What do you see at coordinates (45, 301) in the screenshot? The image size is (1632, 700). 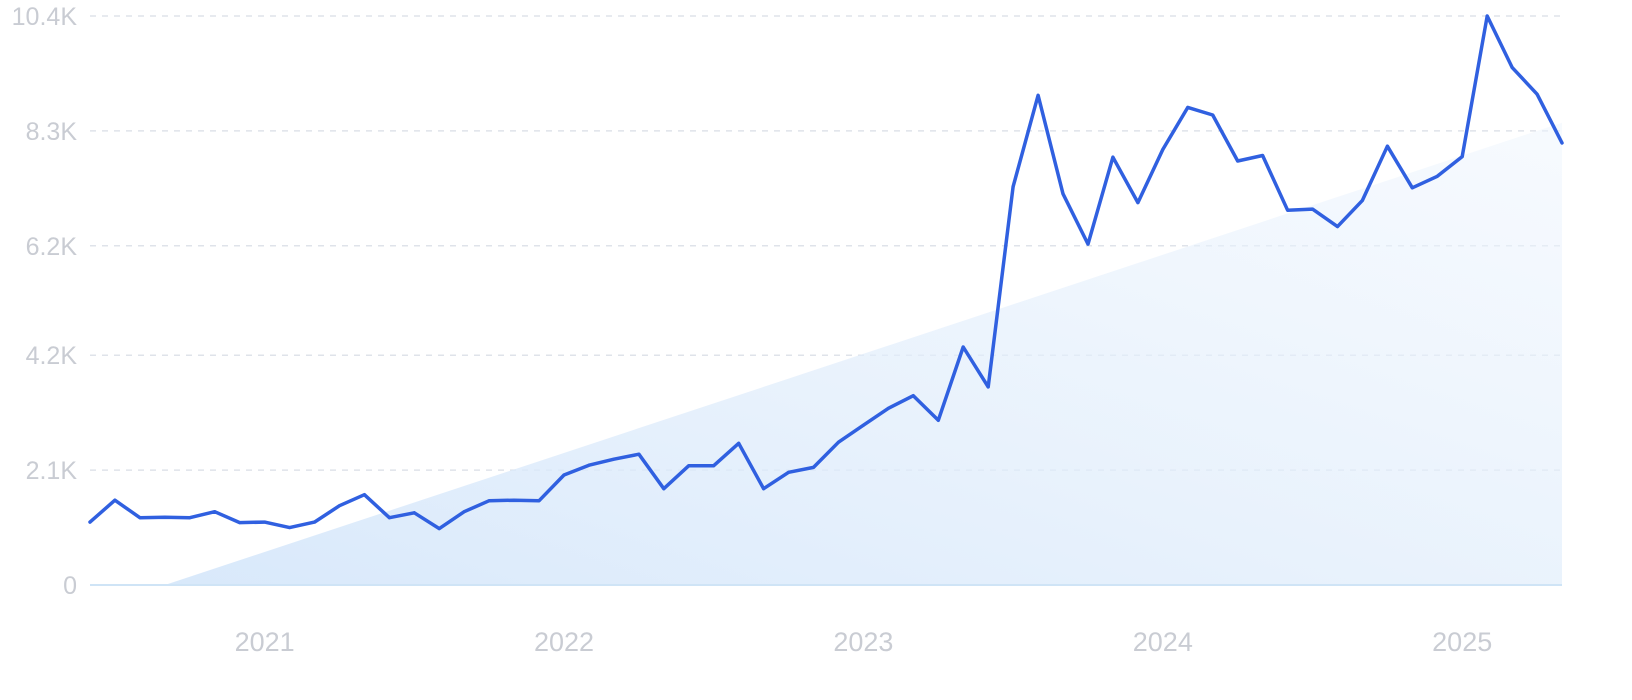 I see `y-axis-ticks: 0 2.1K 4.2K 6.2K 8.3K 10.4K` at bounding box center [45, 301].